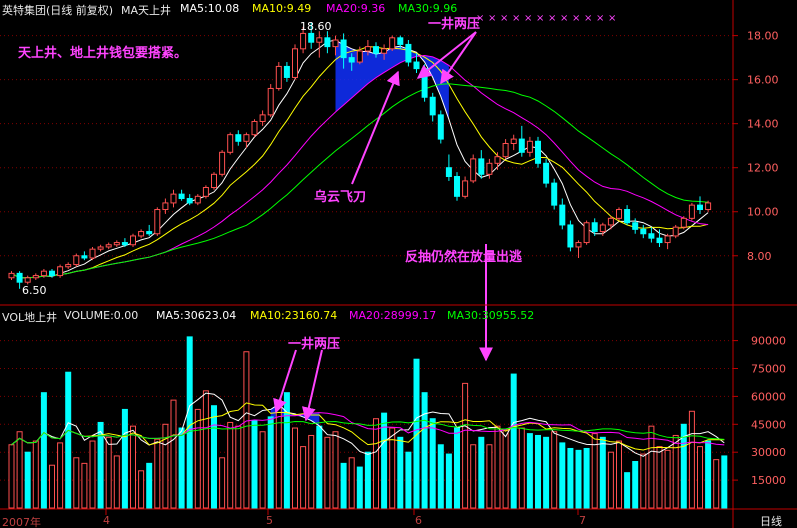 The width and height of the screenshot is (797, 528). What do you see at coordinates (210, 8) in the screenshot?
I see `ma5-readout: MA5:10.08` at bounding box center [210, 8].